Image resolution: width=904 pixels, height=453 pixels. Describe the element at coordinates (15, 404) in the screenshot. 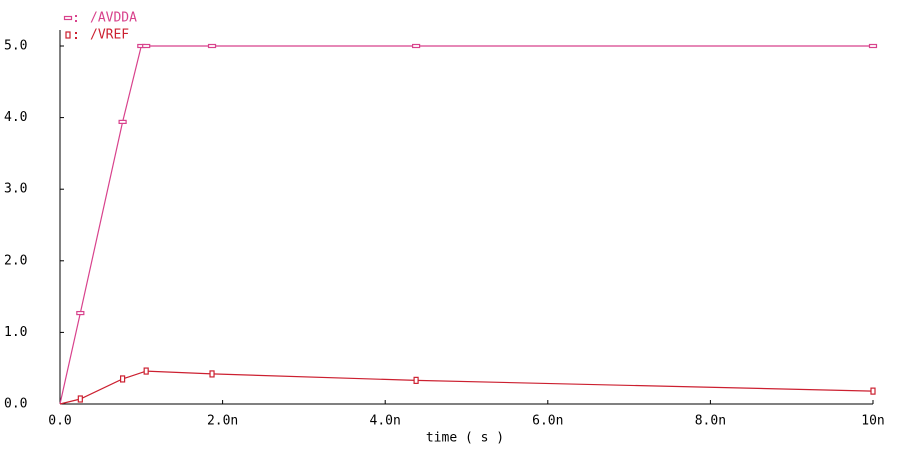

I see `y-tick-label: 0.0` at that location.